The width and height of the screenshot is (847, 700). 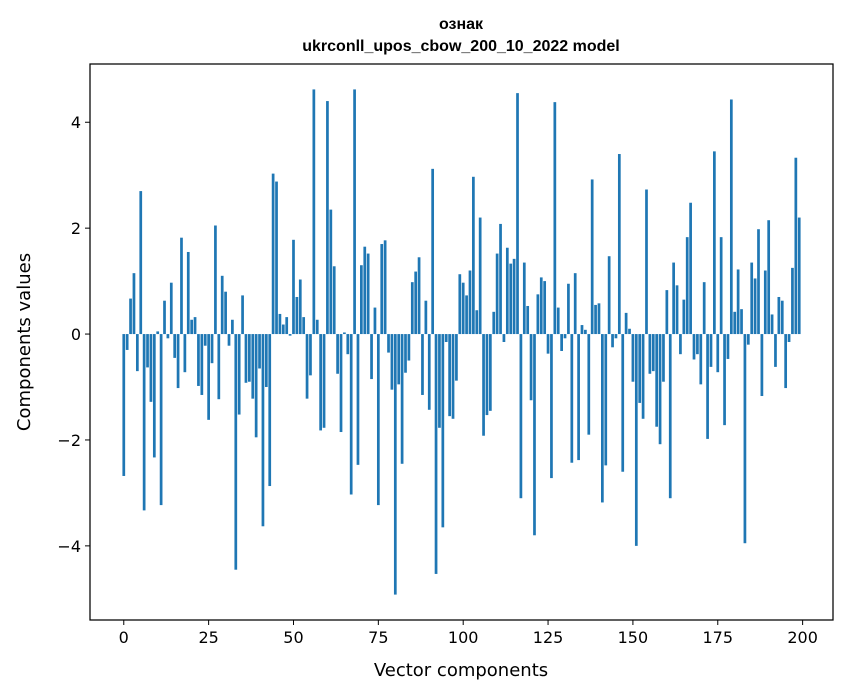 What do you see at coordinates (76, 122) in the screenshot?
I see `y-tick-label: 4` at bounding box center [76, 122].